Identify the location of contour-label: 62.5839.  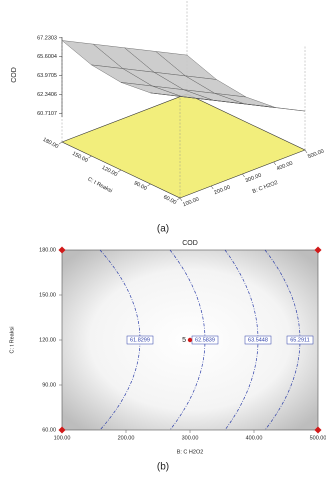
(205, 340).